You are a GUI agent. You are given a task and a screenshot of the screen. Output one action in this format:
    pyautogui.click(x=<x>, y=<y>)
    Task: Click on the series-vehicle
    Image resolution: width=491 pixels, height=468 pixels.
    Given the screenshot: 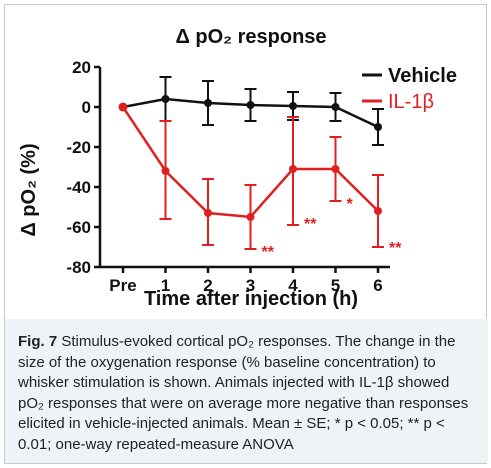 What is the action you would take?
    pyautogui.click(x=251, y=111)
    